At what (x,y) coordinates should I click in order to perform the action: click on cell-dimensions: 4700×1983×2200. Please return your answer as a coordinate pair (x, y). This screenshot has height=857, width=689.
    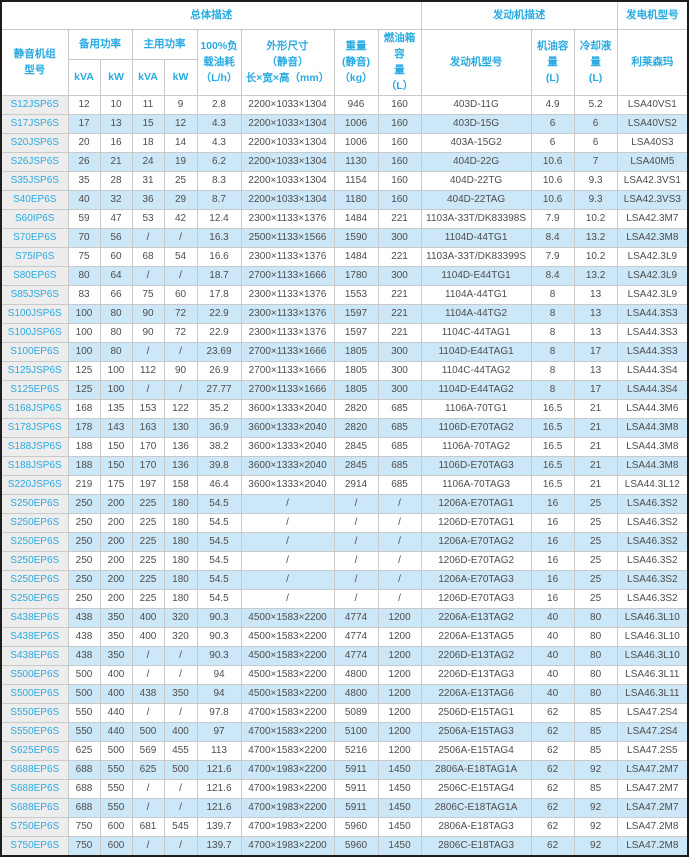
    Looking at the image, I should click on (287, 769).